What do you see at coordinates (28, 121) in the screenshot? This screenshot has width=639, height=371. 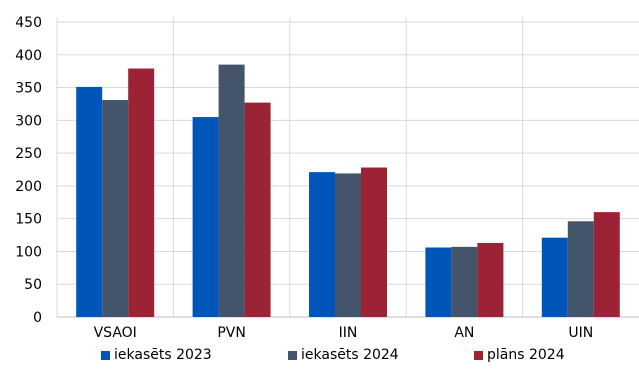 I see `y-tick-label: 300` at bounding box center [28, 121].